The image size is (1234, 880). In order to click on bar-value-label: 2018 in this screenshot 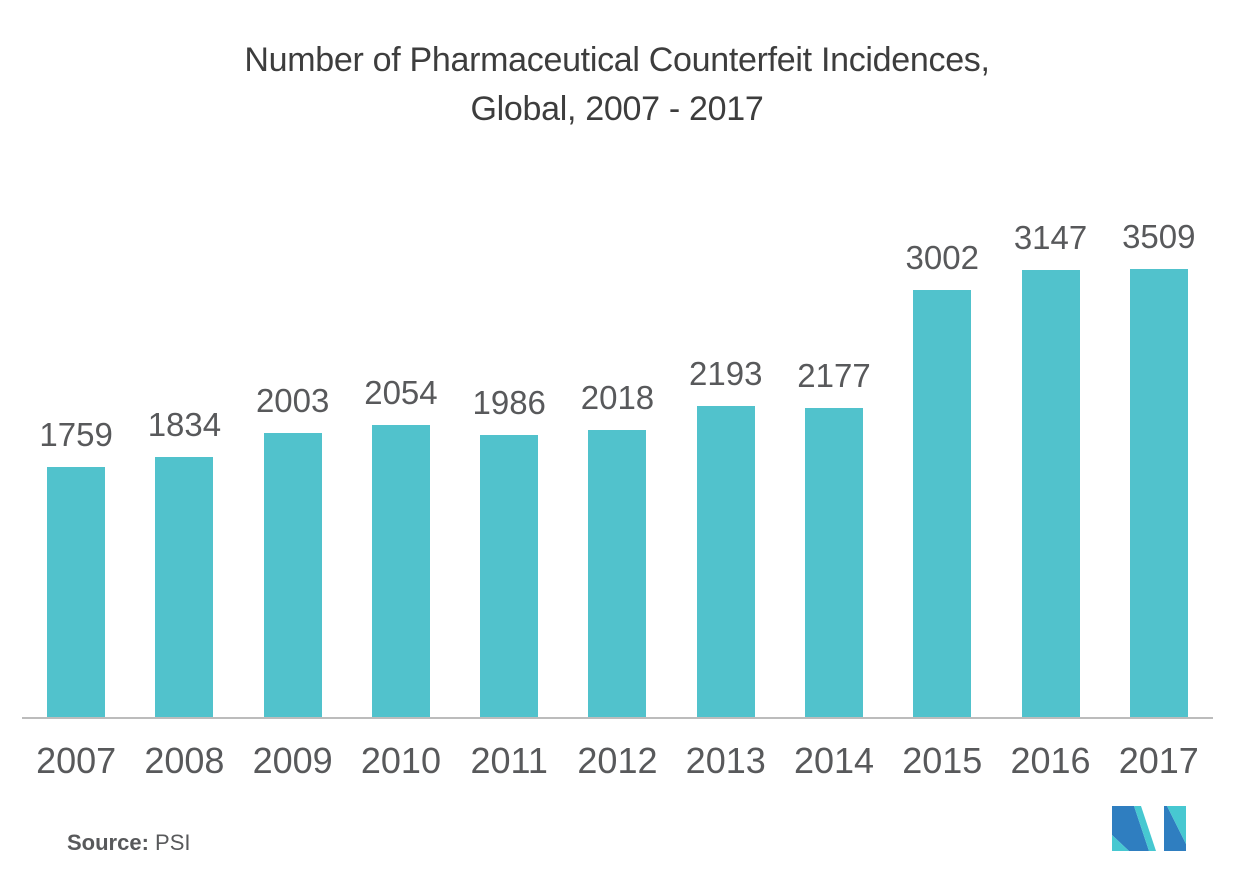, I will do `click(617, 397)`.